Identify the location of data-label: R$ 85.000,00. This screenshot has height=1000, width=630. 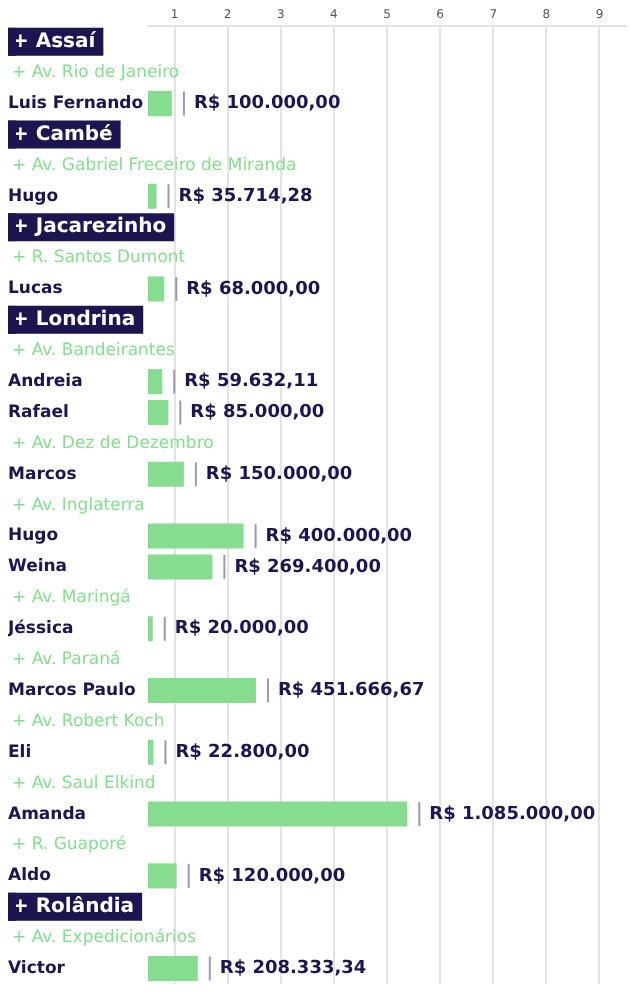
(257, 413).